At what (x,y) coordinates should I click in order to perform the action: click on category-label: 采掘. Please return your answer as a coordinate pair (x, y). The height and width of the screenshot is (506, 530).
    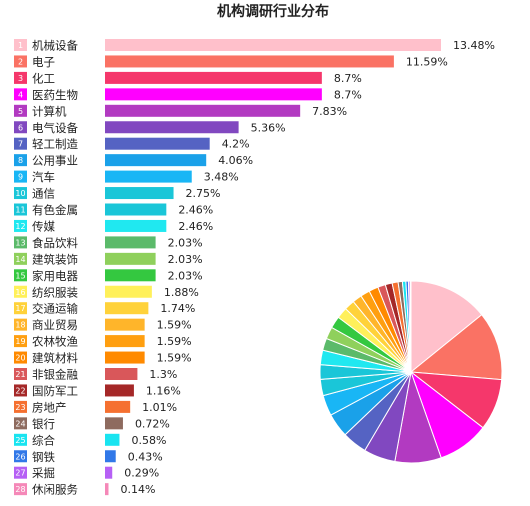
    Looking at the image, I should click on (43, 473).